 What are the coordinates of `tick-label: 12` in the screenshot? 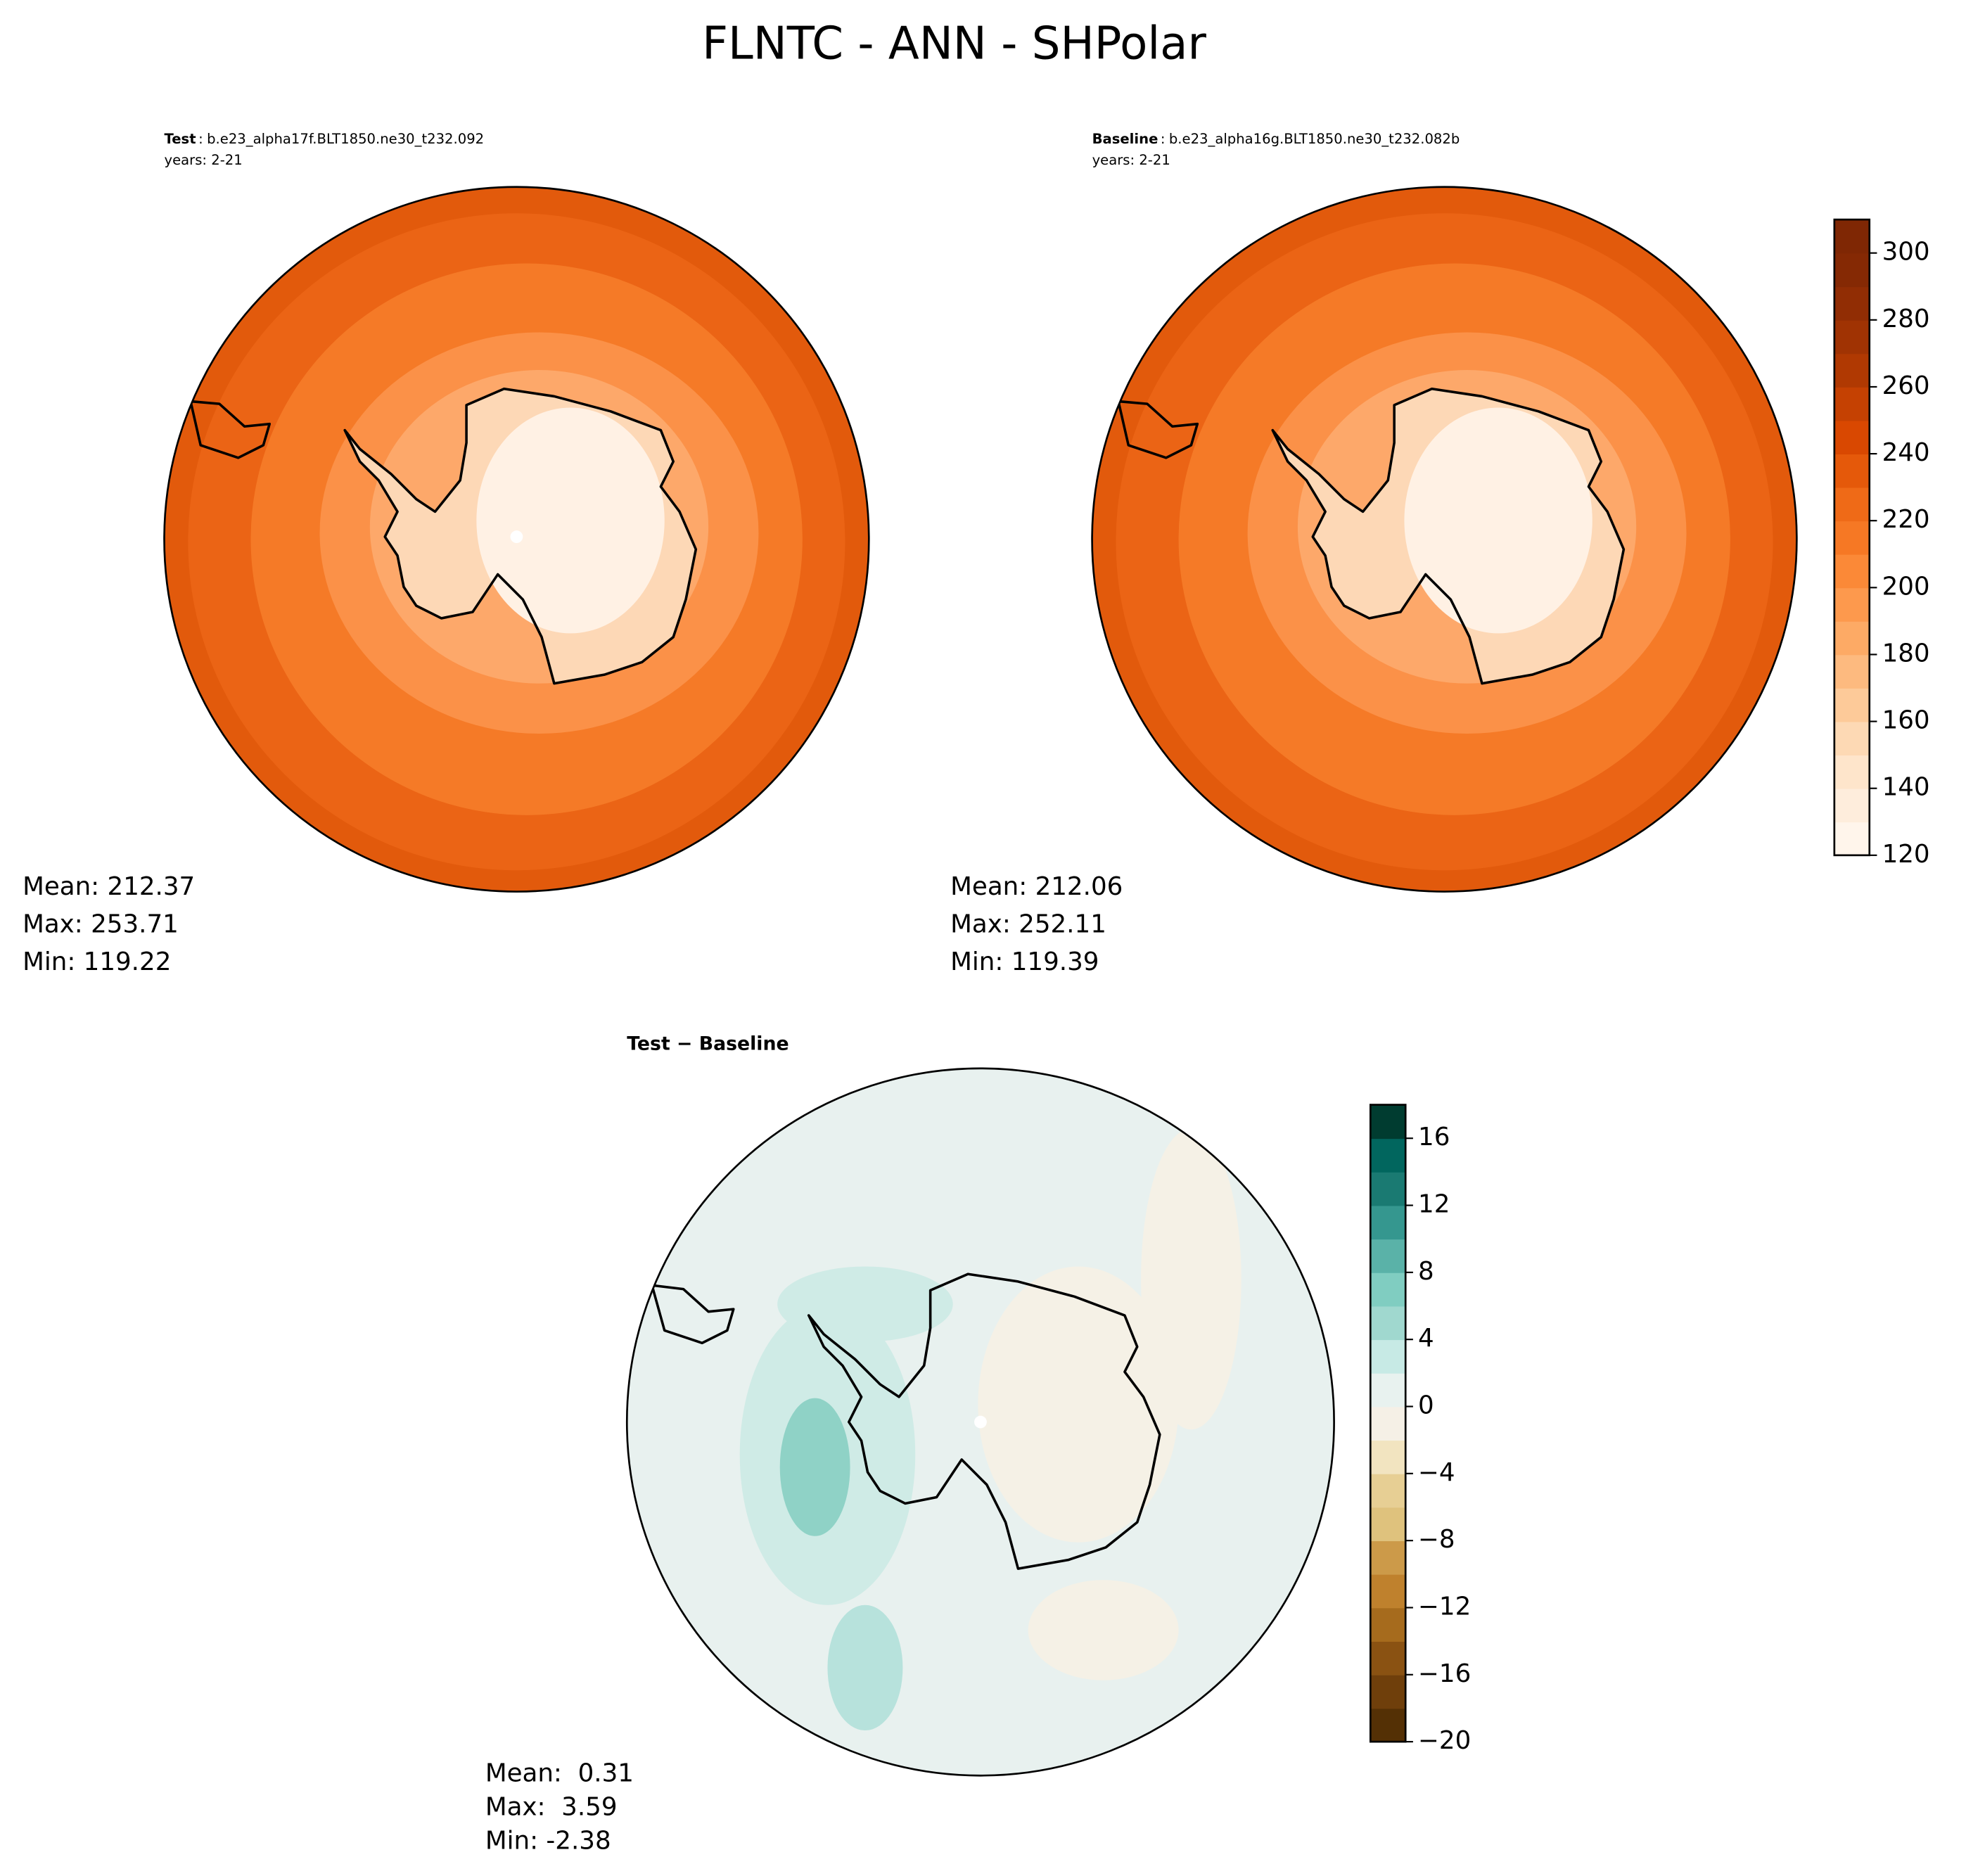 It's located at (1434, 1204).